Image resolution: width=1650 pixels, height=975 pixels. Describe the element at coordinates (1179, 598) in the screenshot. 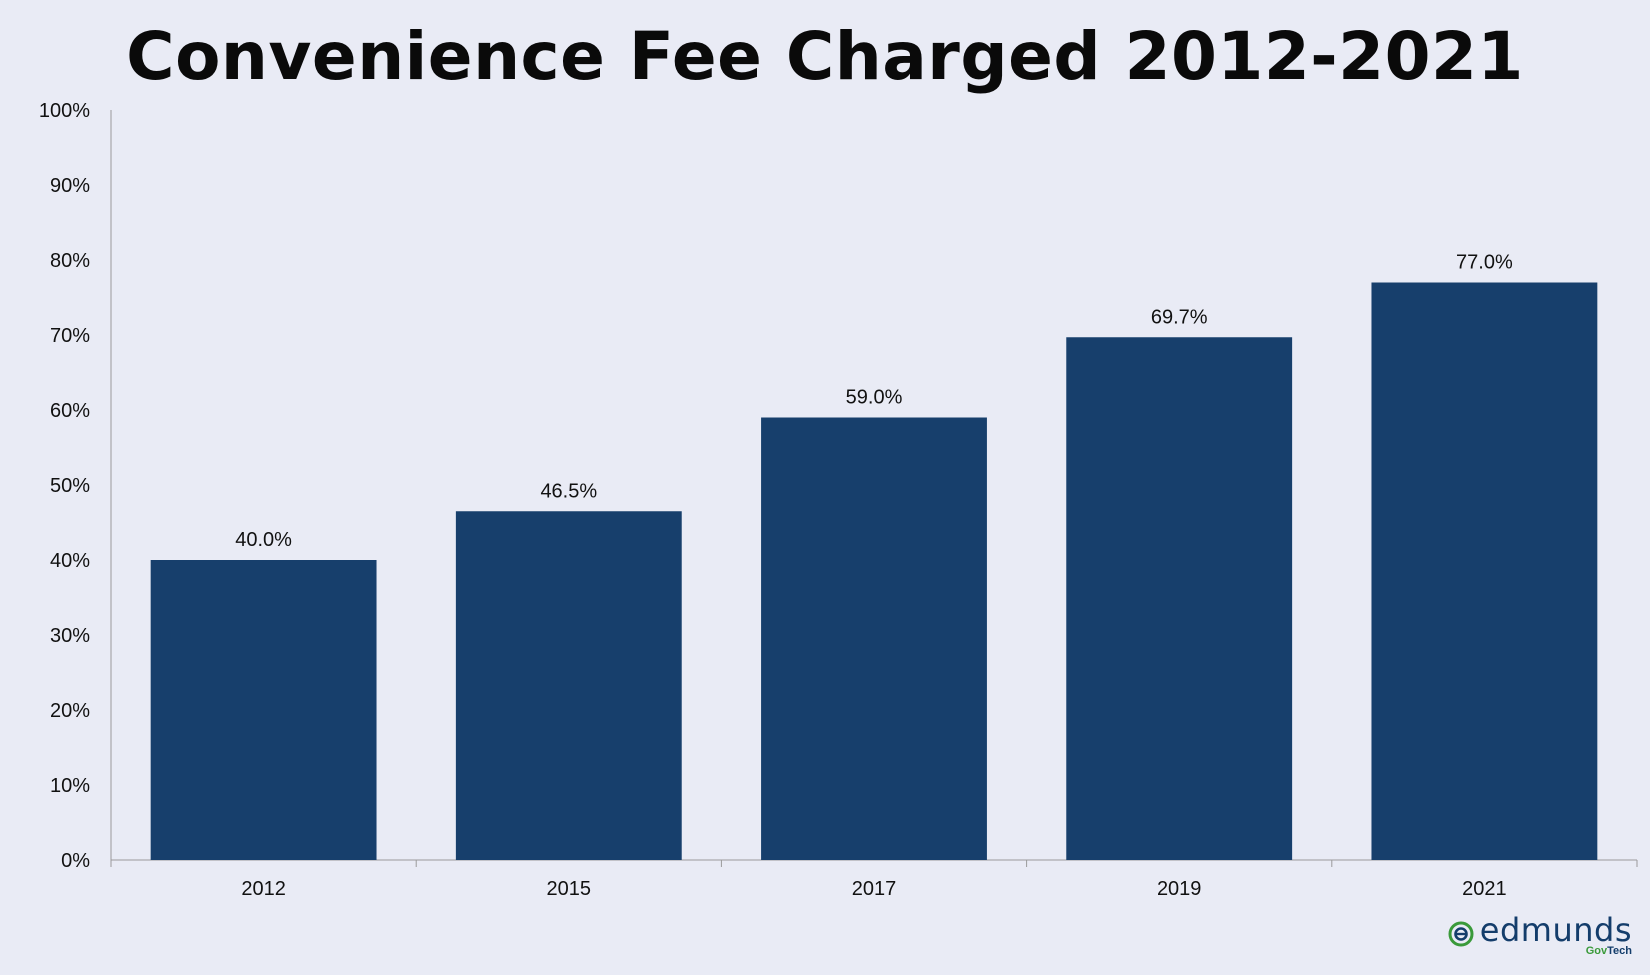

I see `bar-2019` at that location.